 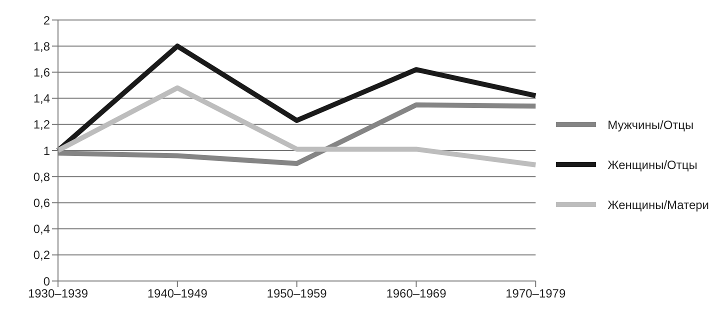 What do you see at coordinates (41, 255) in the screenshot?
I see `y-tick-label: 0,2` at bounding box center [41, 255].